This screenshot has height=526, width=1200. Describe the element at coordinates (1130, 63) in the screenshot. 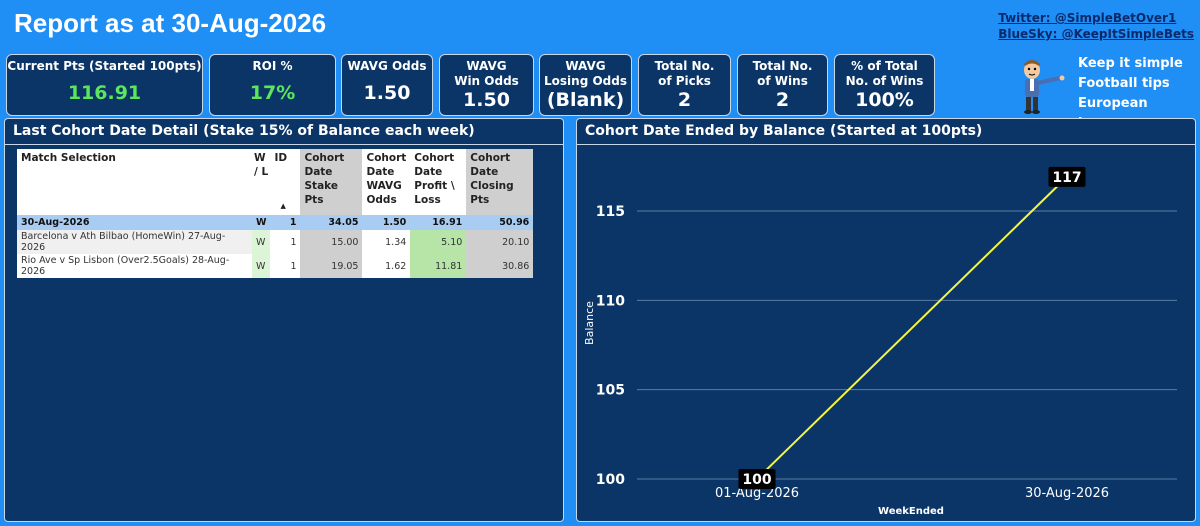

I see `tagline-line: Keep it simple` at that location.